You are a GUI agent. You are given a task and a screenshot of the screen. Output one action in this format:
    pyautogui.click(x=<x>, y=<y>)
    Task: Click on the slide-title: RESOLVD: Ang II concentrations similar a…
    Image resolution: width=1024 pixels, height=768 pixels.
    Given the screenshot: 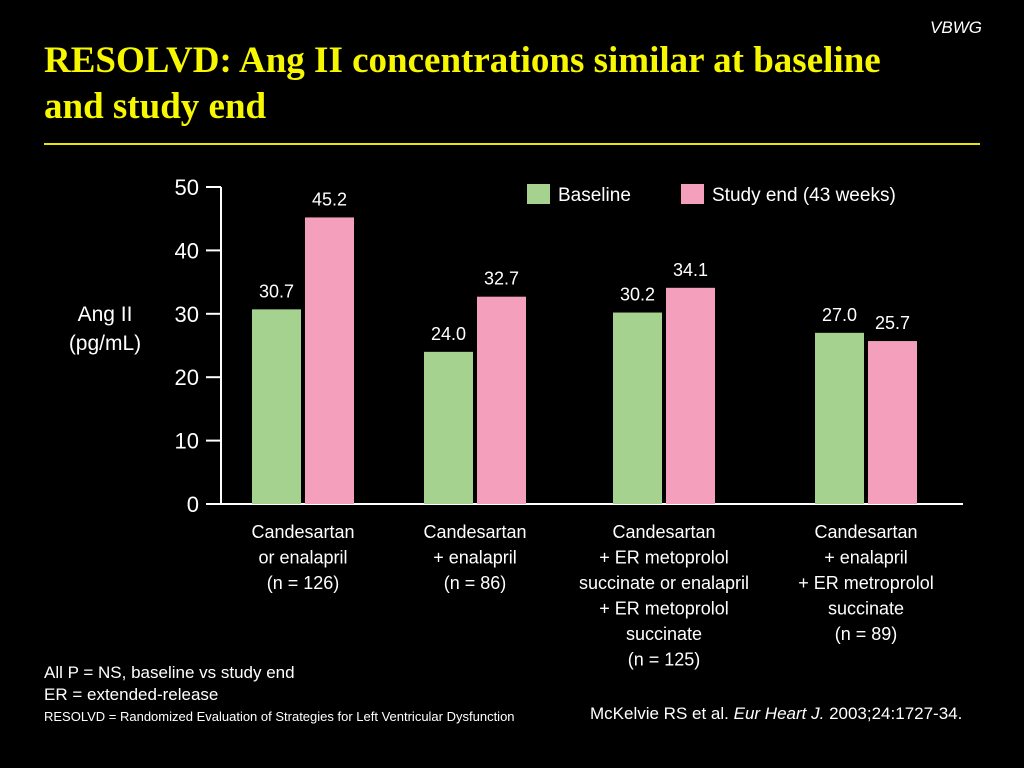 What is the action you would take?
    pyautogui.click(x=462, y=83)
    